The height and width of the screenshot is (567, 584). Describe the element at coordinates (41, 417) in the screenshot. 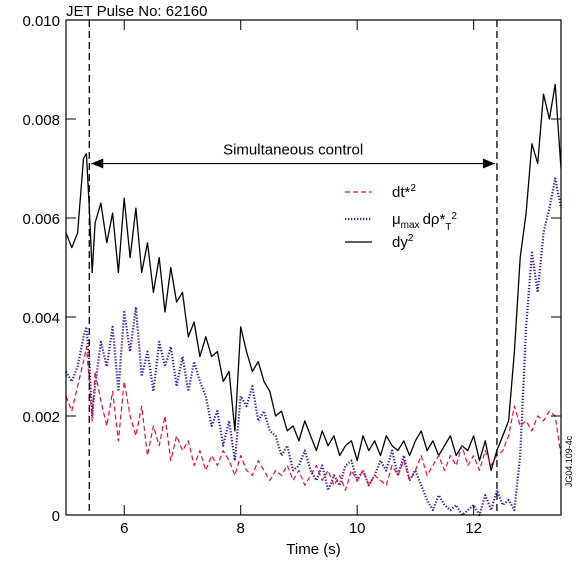

I see `y-tick-label: 0.002` at that location.